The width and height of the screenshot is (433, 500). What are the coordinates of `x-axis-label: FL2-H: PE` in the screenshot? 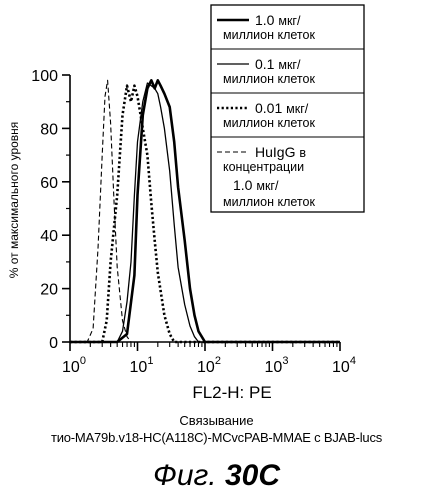 It's located at (231, 392).